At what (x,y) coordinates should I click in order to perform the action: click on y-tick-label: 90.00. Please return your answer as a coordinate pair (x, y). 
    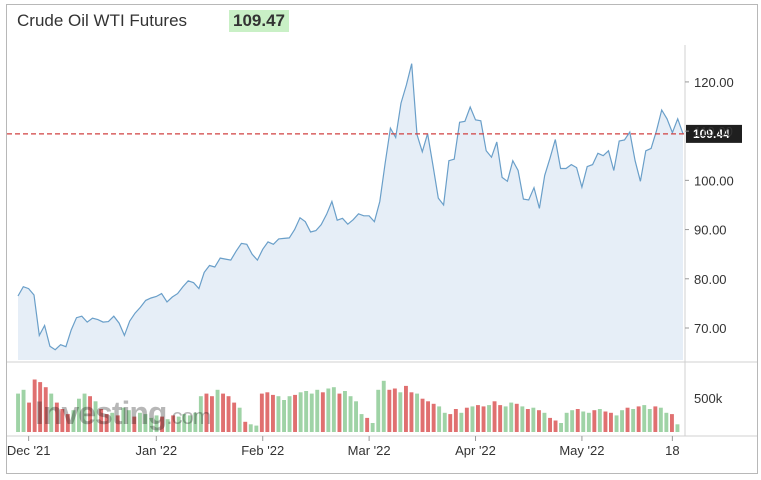
    Looking at the image, I should click on (710, 230).